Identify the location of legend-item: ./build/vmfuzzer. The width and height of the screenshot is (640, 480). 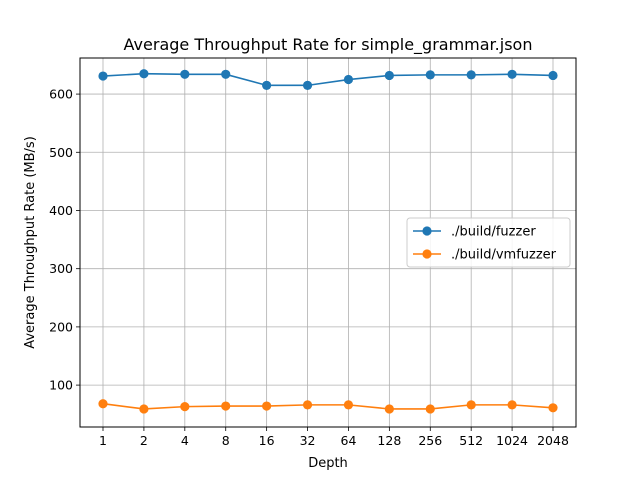
(485, 255).